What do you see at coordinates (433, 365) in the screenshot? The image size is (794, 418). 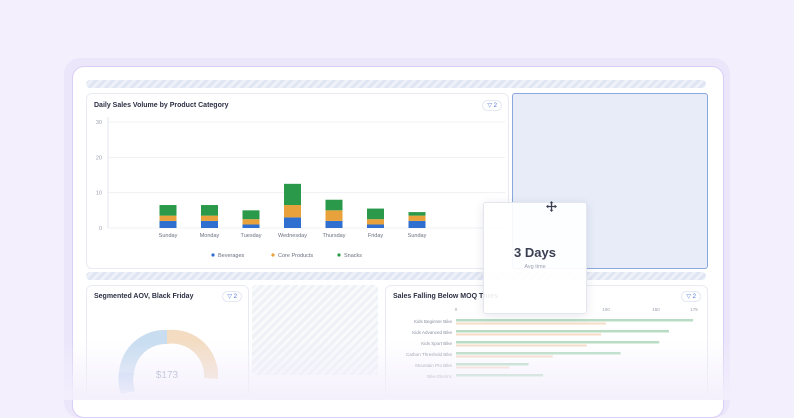 I see `row-label: Mountain Pro Bike` at bounding box center [433, 365].